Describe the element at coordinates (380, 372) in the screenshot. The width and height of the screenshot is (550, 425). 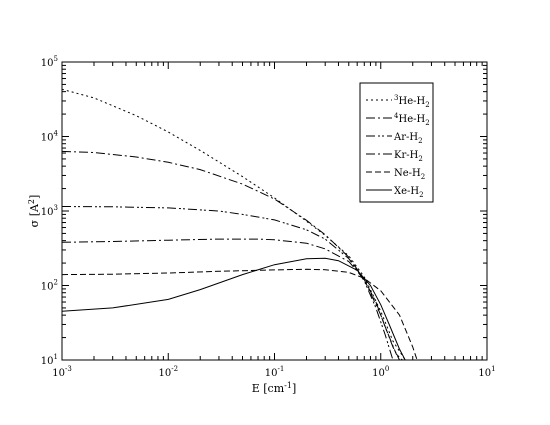
I see `x-tick-label: 10⁰` at that location.